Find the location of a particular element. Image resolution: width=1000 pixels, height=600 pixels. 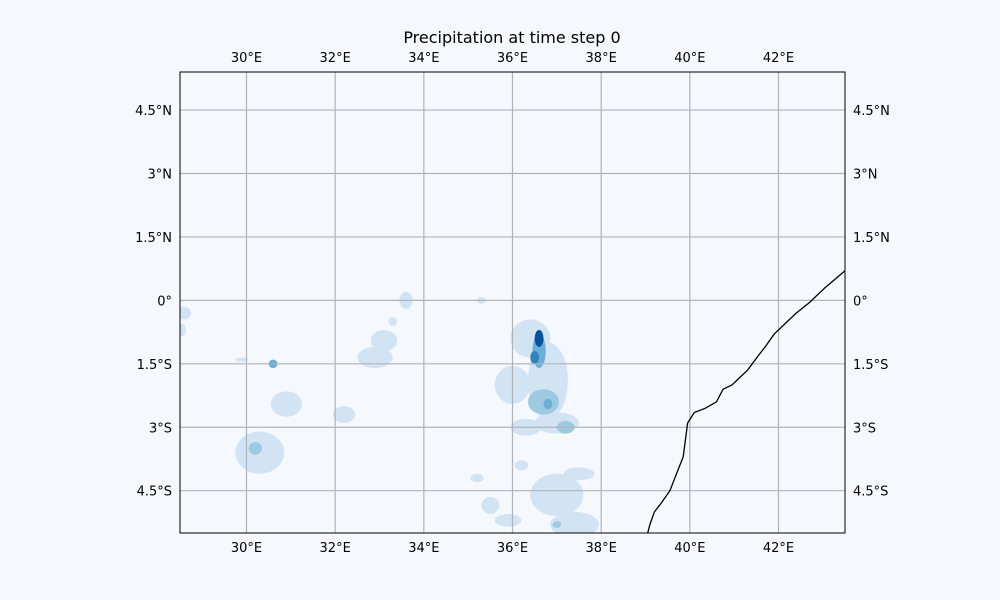

coastline is located at coordinates (746, 401).